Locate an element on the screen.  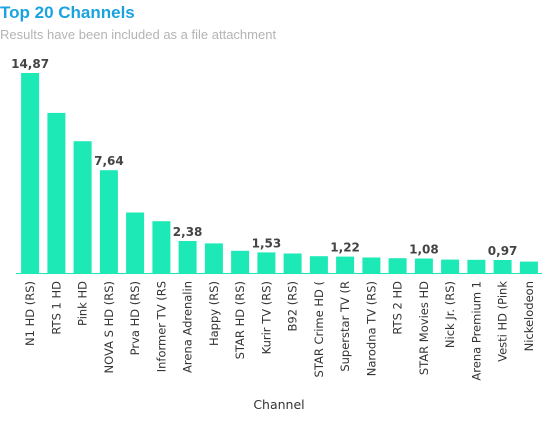
data-label-0: 14,87 is located at coordinates (30, 64).